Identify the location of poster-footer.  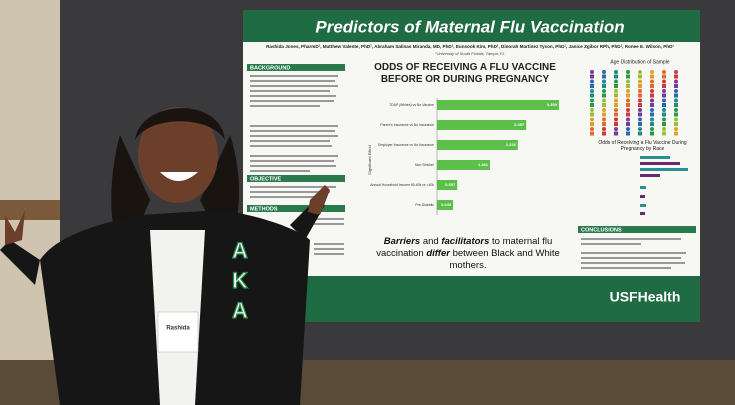
(471, 299).